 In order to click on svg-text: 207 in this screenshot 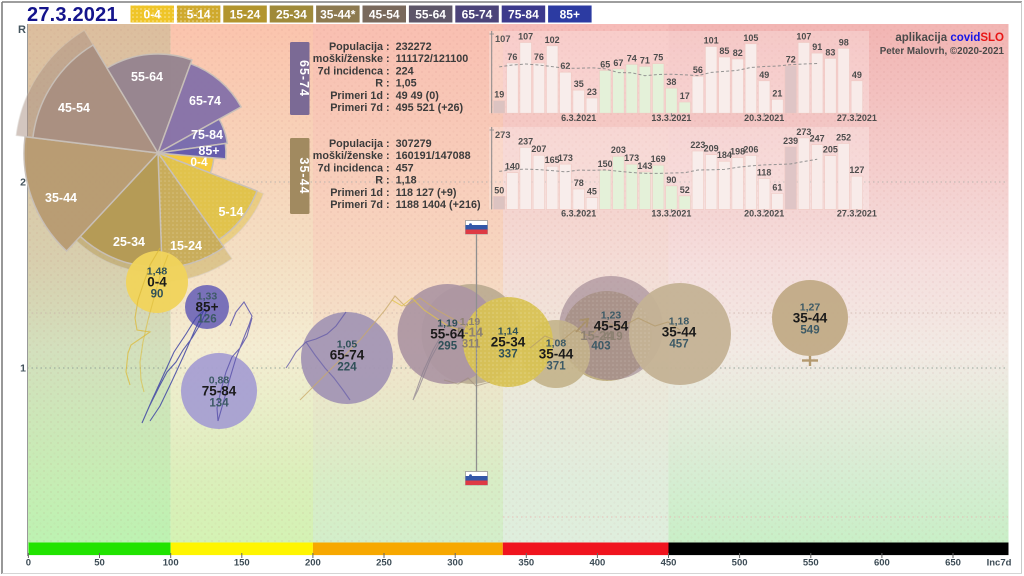, I will do `click(538, 149)`.